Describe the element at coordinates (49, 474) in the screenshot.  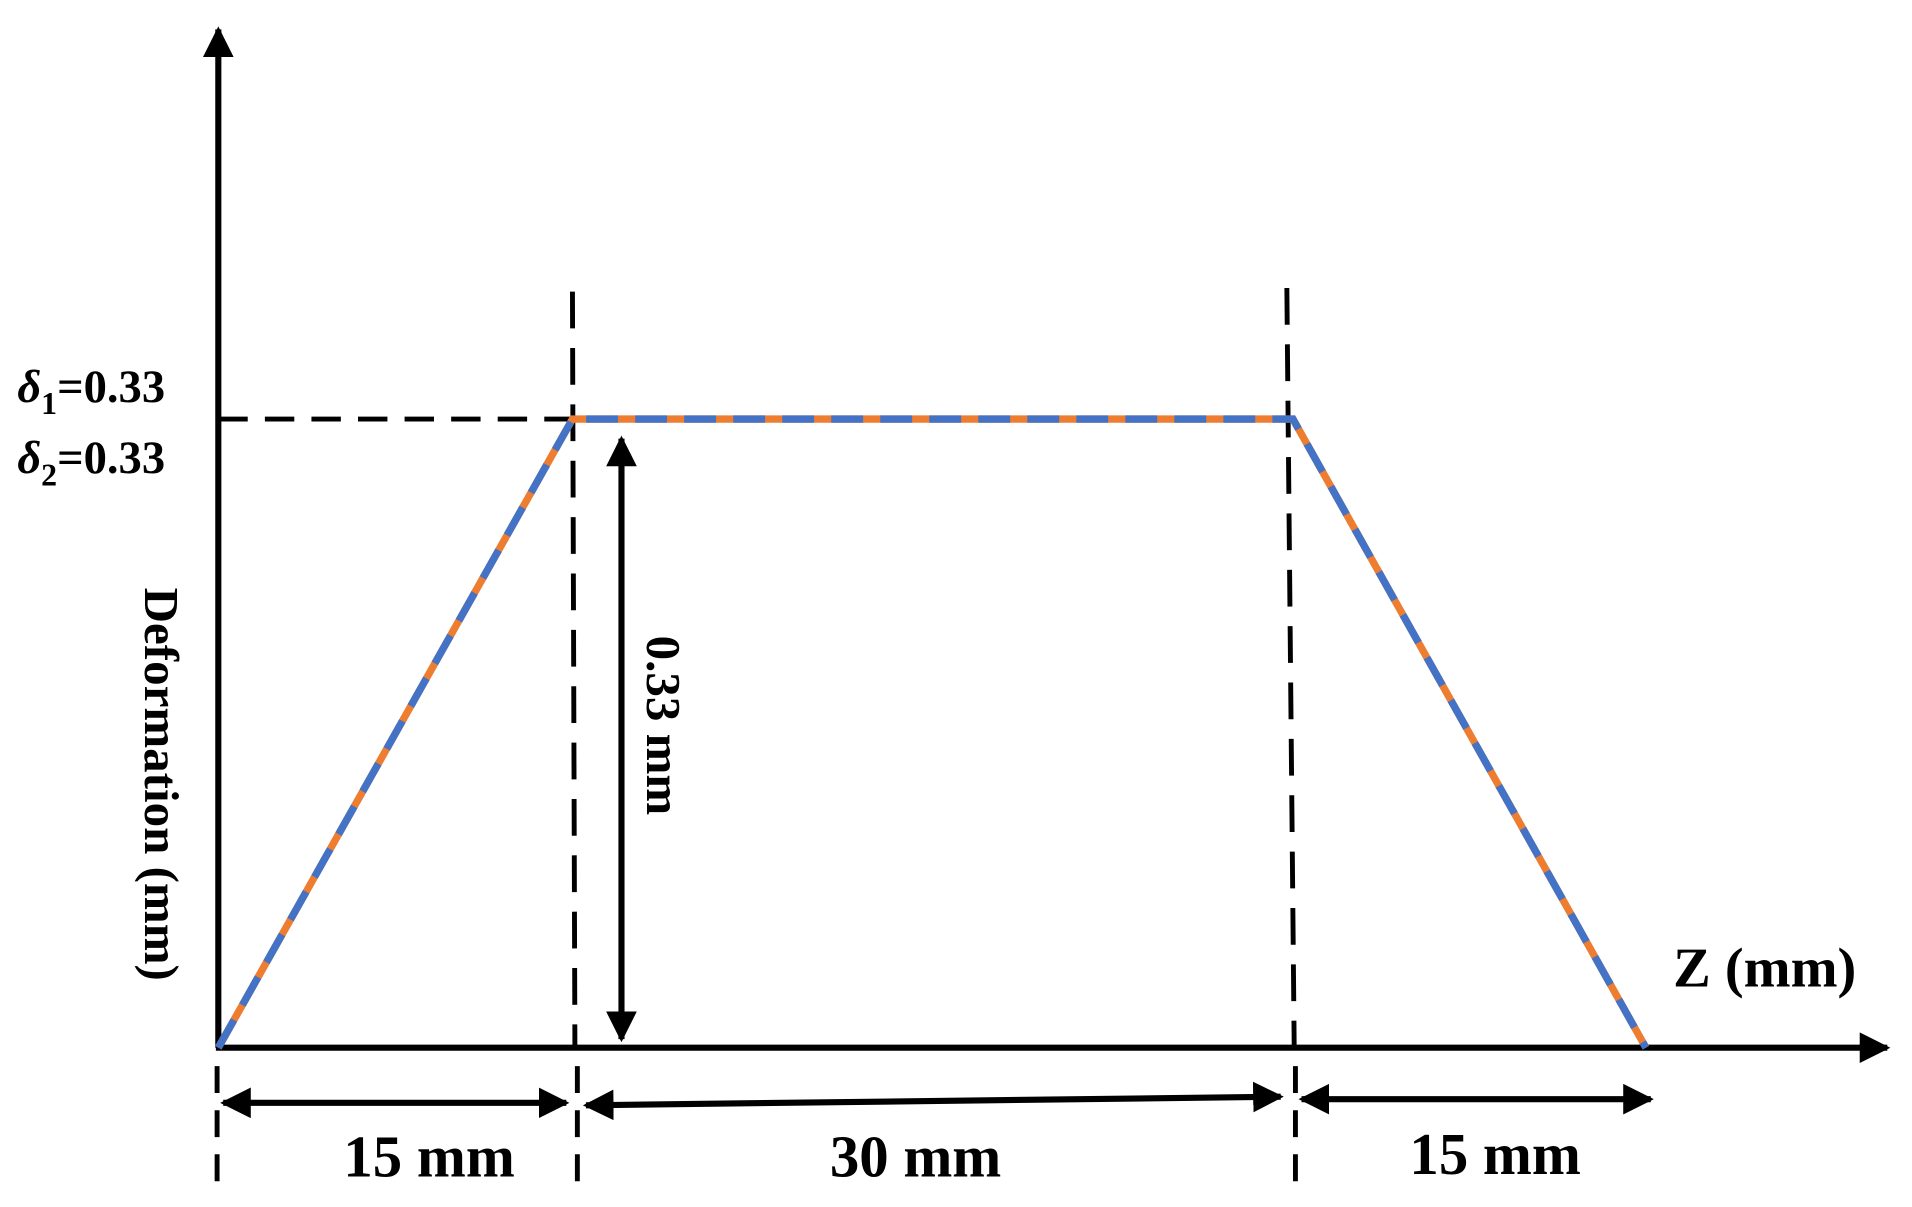
I see `delta-subscript: 2` at that location.